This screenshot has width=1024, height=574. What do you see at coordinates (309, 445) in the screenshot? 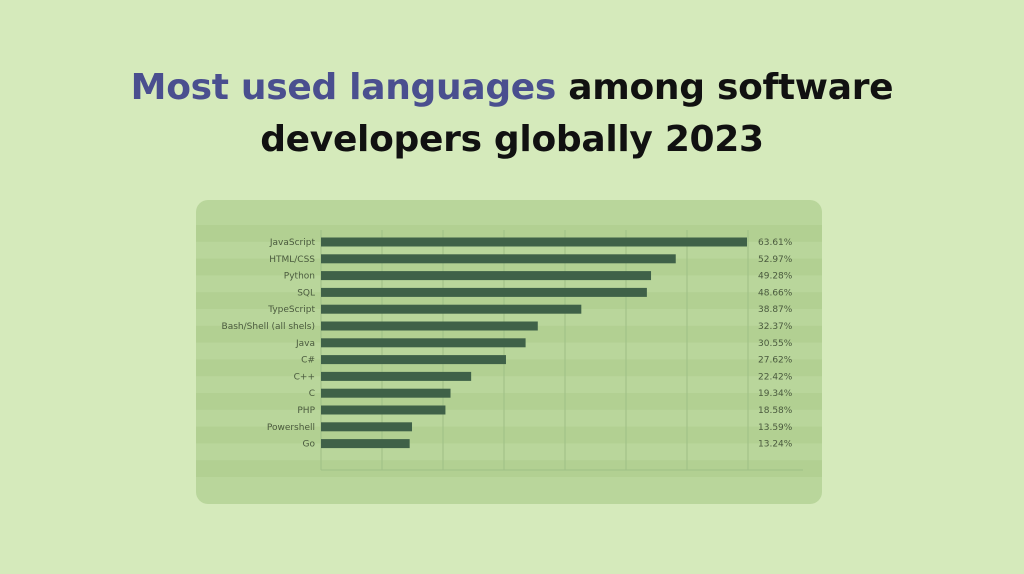
I see `category-label: Go` at bounding box center [309, 445].